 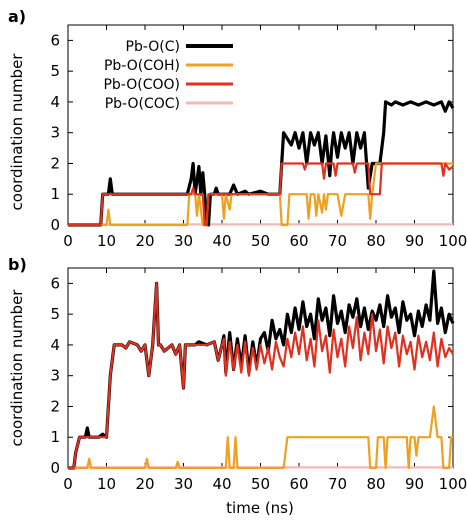 I want to click on panel-a-series-pb-o-coo, so click(x=261, y=194).